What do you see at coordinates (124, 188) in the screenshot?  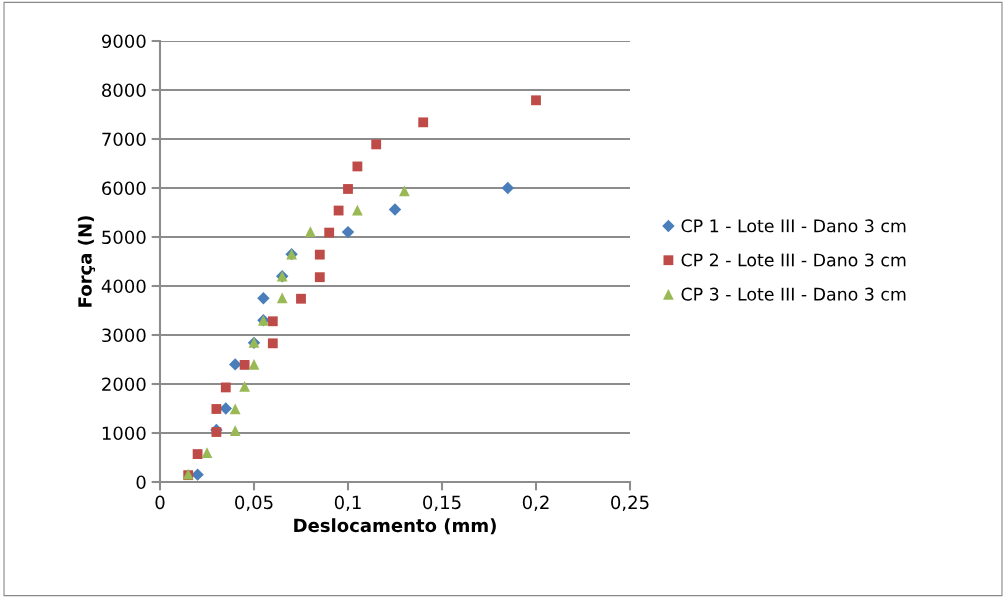 I see `y-tick-label: 6000` at bounding box center [124, 188].